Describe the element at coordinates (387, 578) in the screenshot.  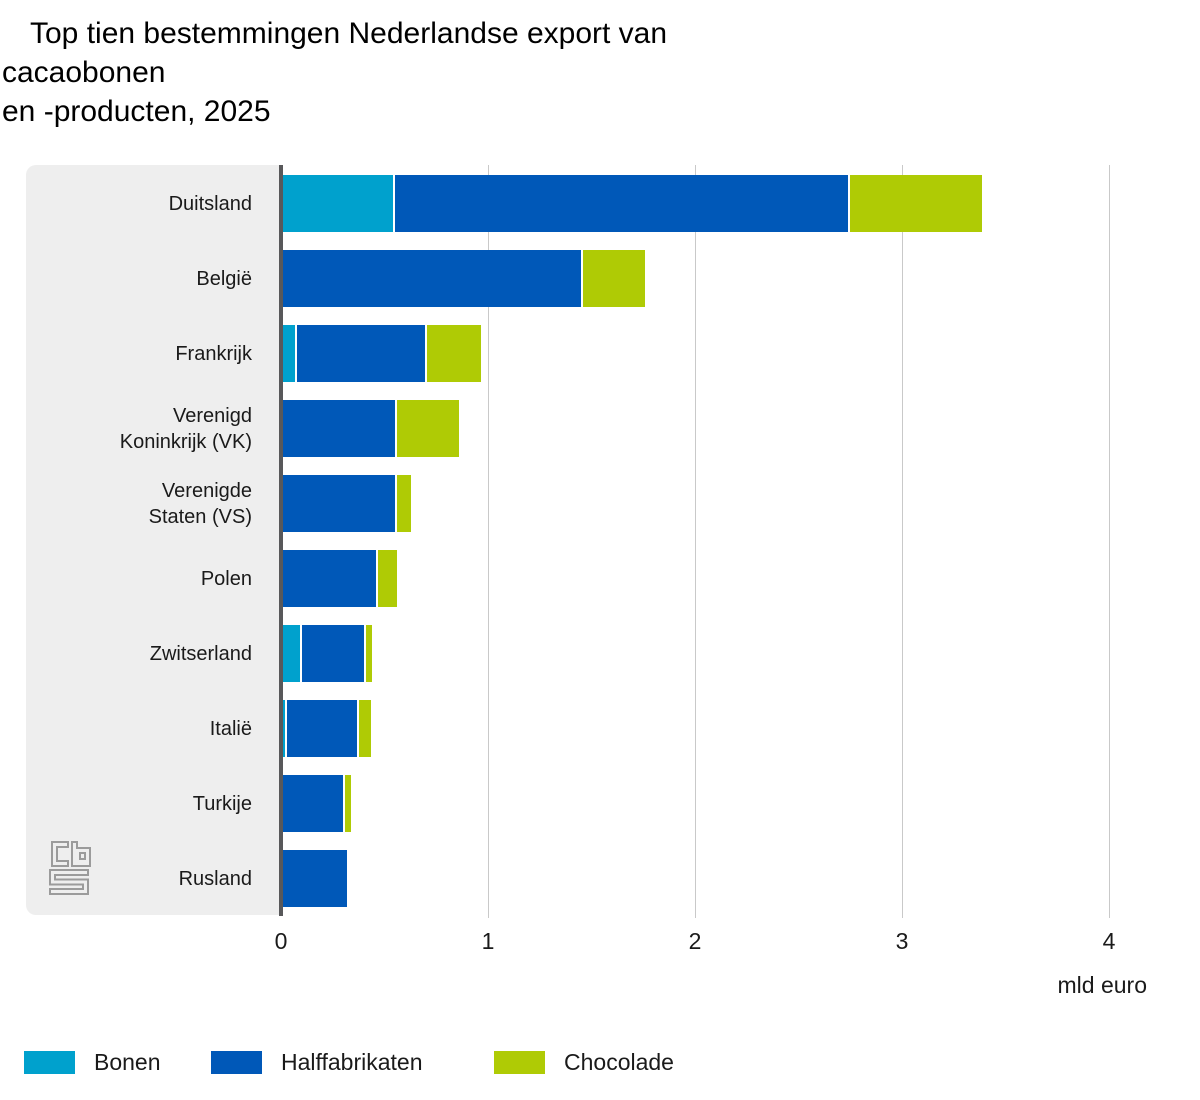
I see `bar-segment-polen-chocolade` at that location.